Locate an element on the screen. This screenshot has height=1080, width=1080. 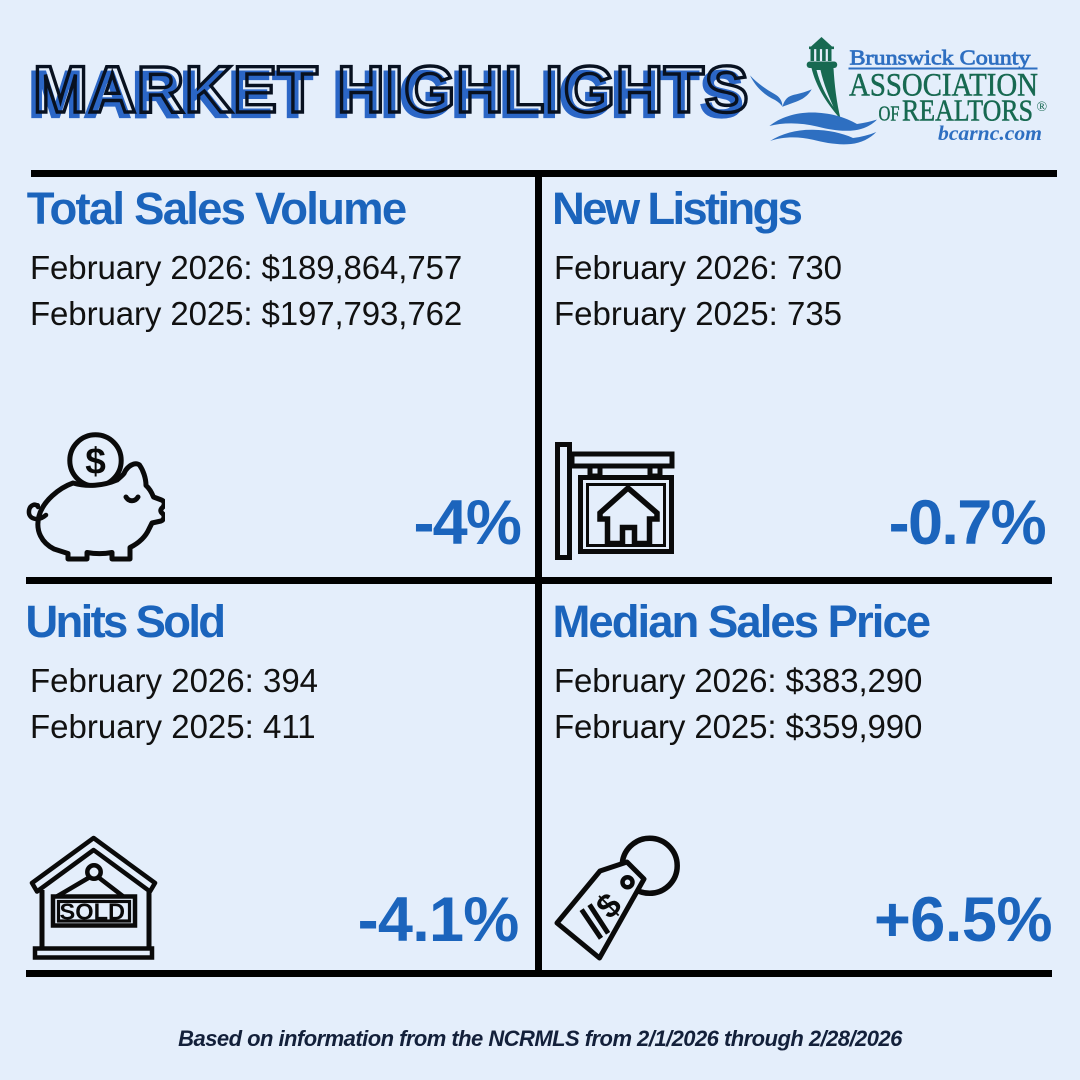
svg-text: bcarnc.com is located at coordinates (990, 133).